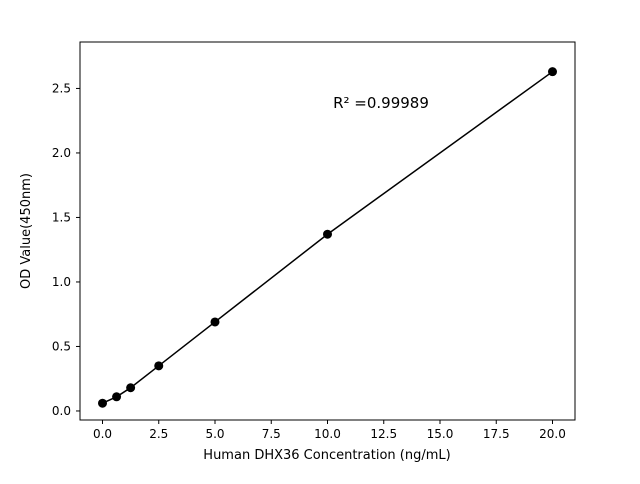  What do you see at coordinates (214, 434) in the screenshot?
I see `x-tick-label: 5.0` at bounding box center [214, 434].